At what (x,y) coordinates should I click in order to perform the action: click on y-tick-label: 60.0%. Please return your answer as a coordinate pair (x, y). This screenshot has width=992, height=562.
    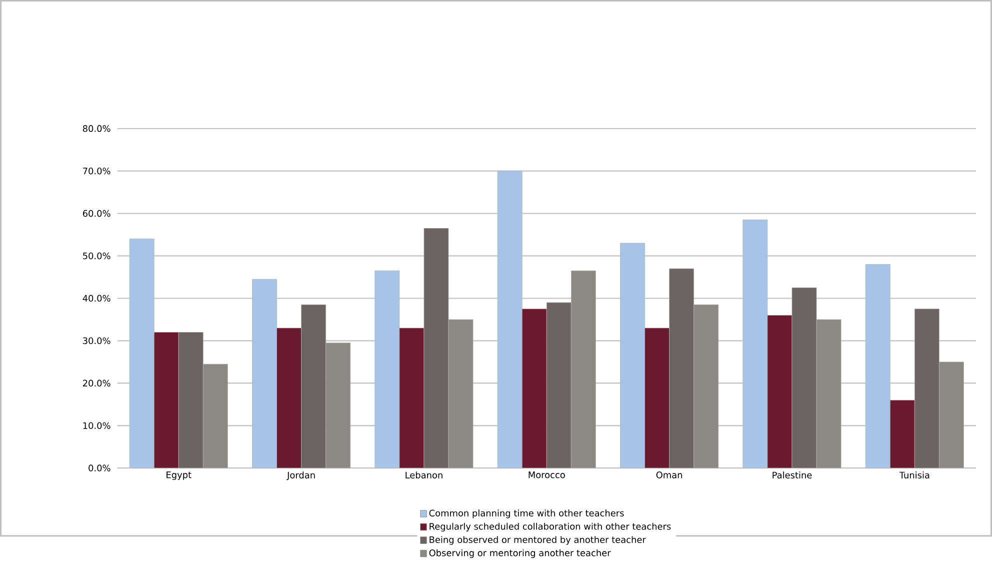
    Looking at the image, I should click on (96, 213).